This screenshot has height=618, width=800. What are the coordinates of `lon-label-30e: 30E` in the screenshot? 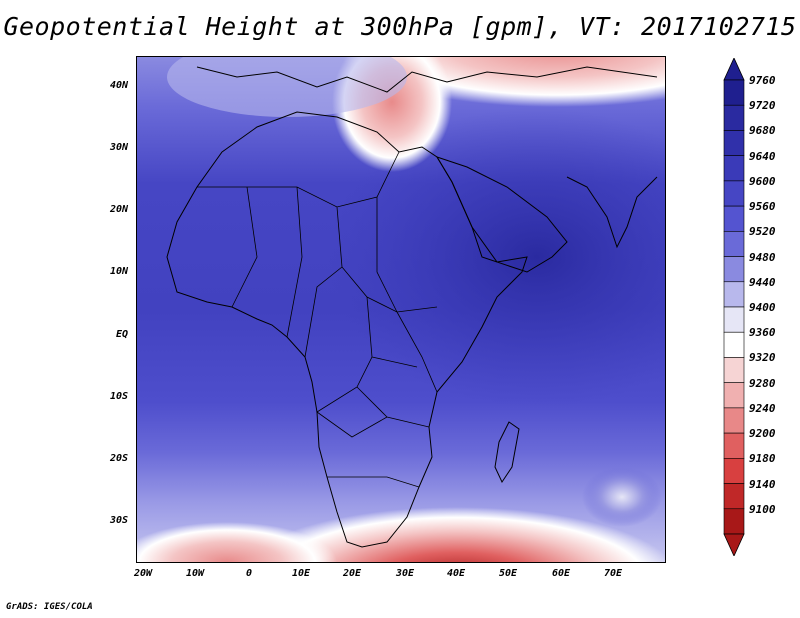 It's located at (405, 573).